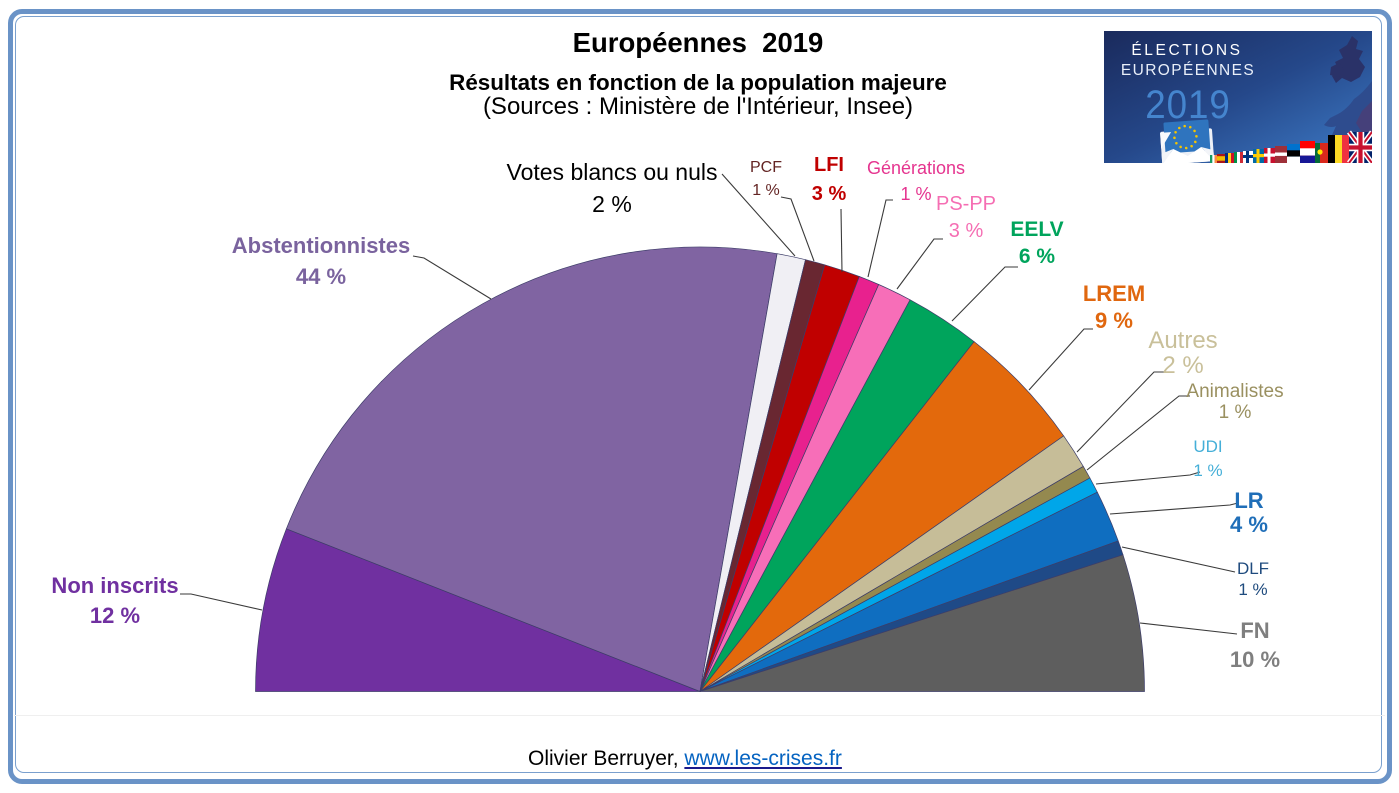  I want to click on svg-text: ÉLECTIONS, so click(1186, 50).